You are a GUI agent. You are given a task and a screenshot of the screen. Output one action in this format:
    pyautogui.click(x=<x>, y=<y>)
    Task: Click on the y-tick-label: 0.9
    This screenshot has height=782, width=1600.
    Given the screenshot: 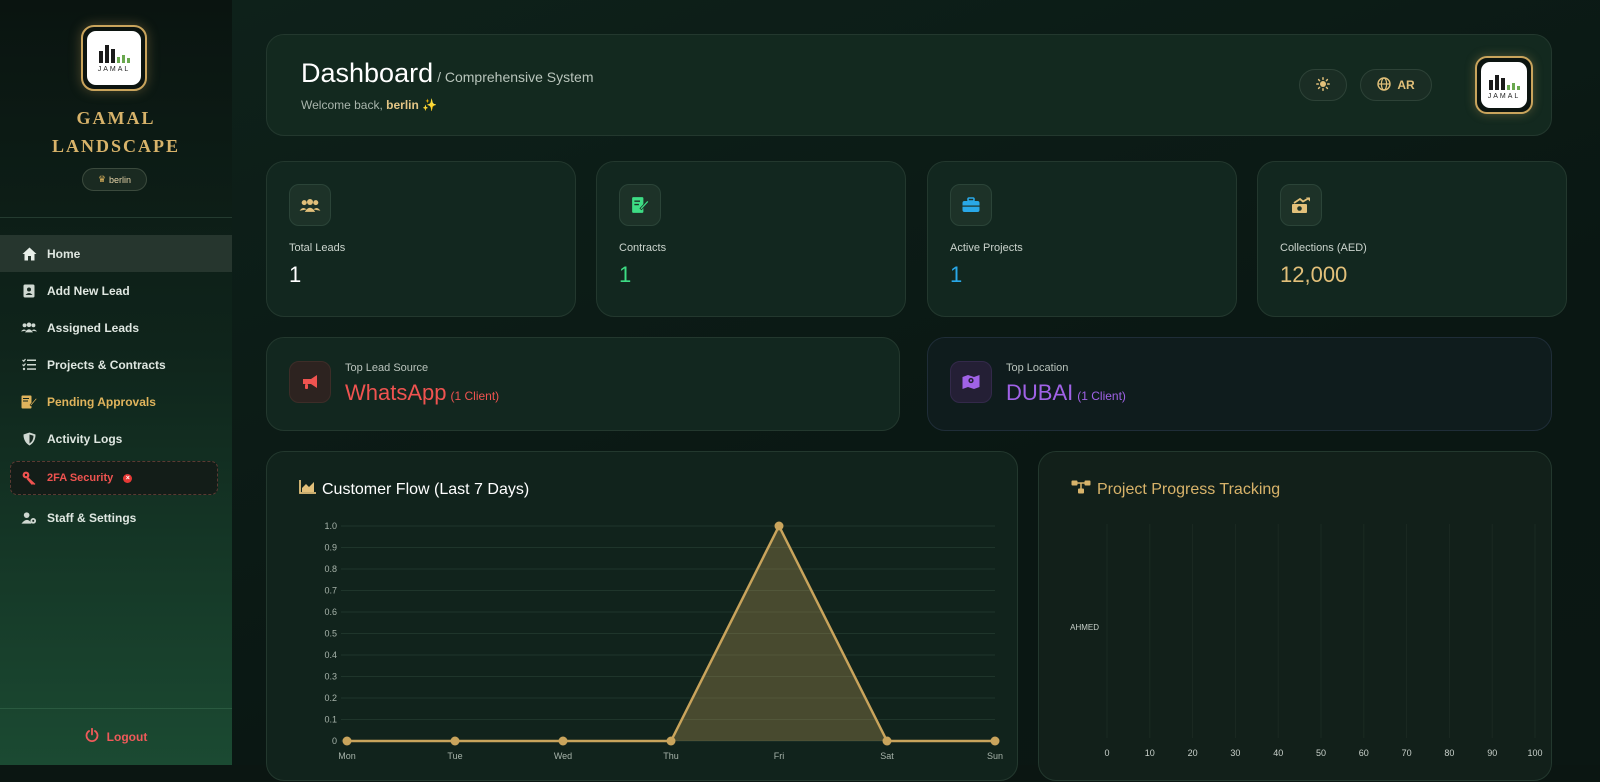 What is the action you would take?
    pyautogui.click(x=330, y=548)
    